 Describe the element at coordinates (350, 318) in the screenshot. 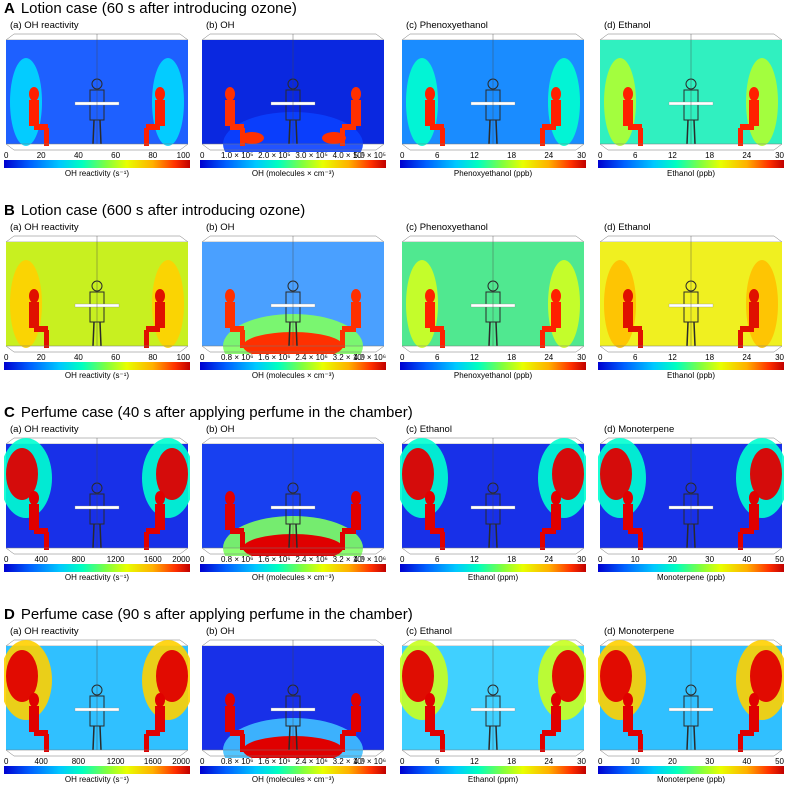

I see `right-occupant` at that location.